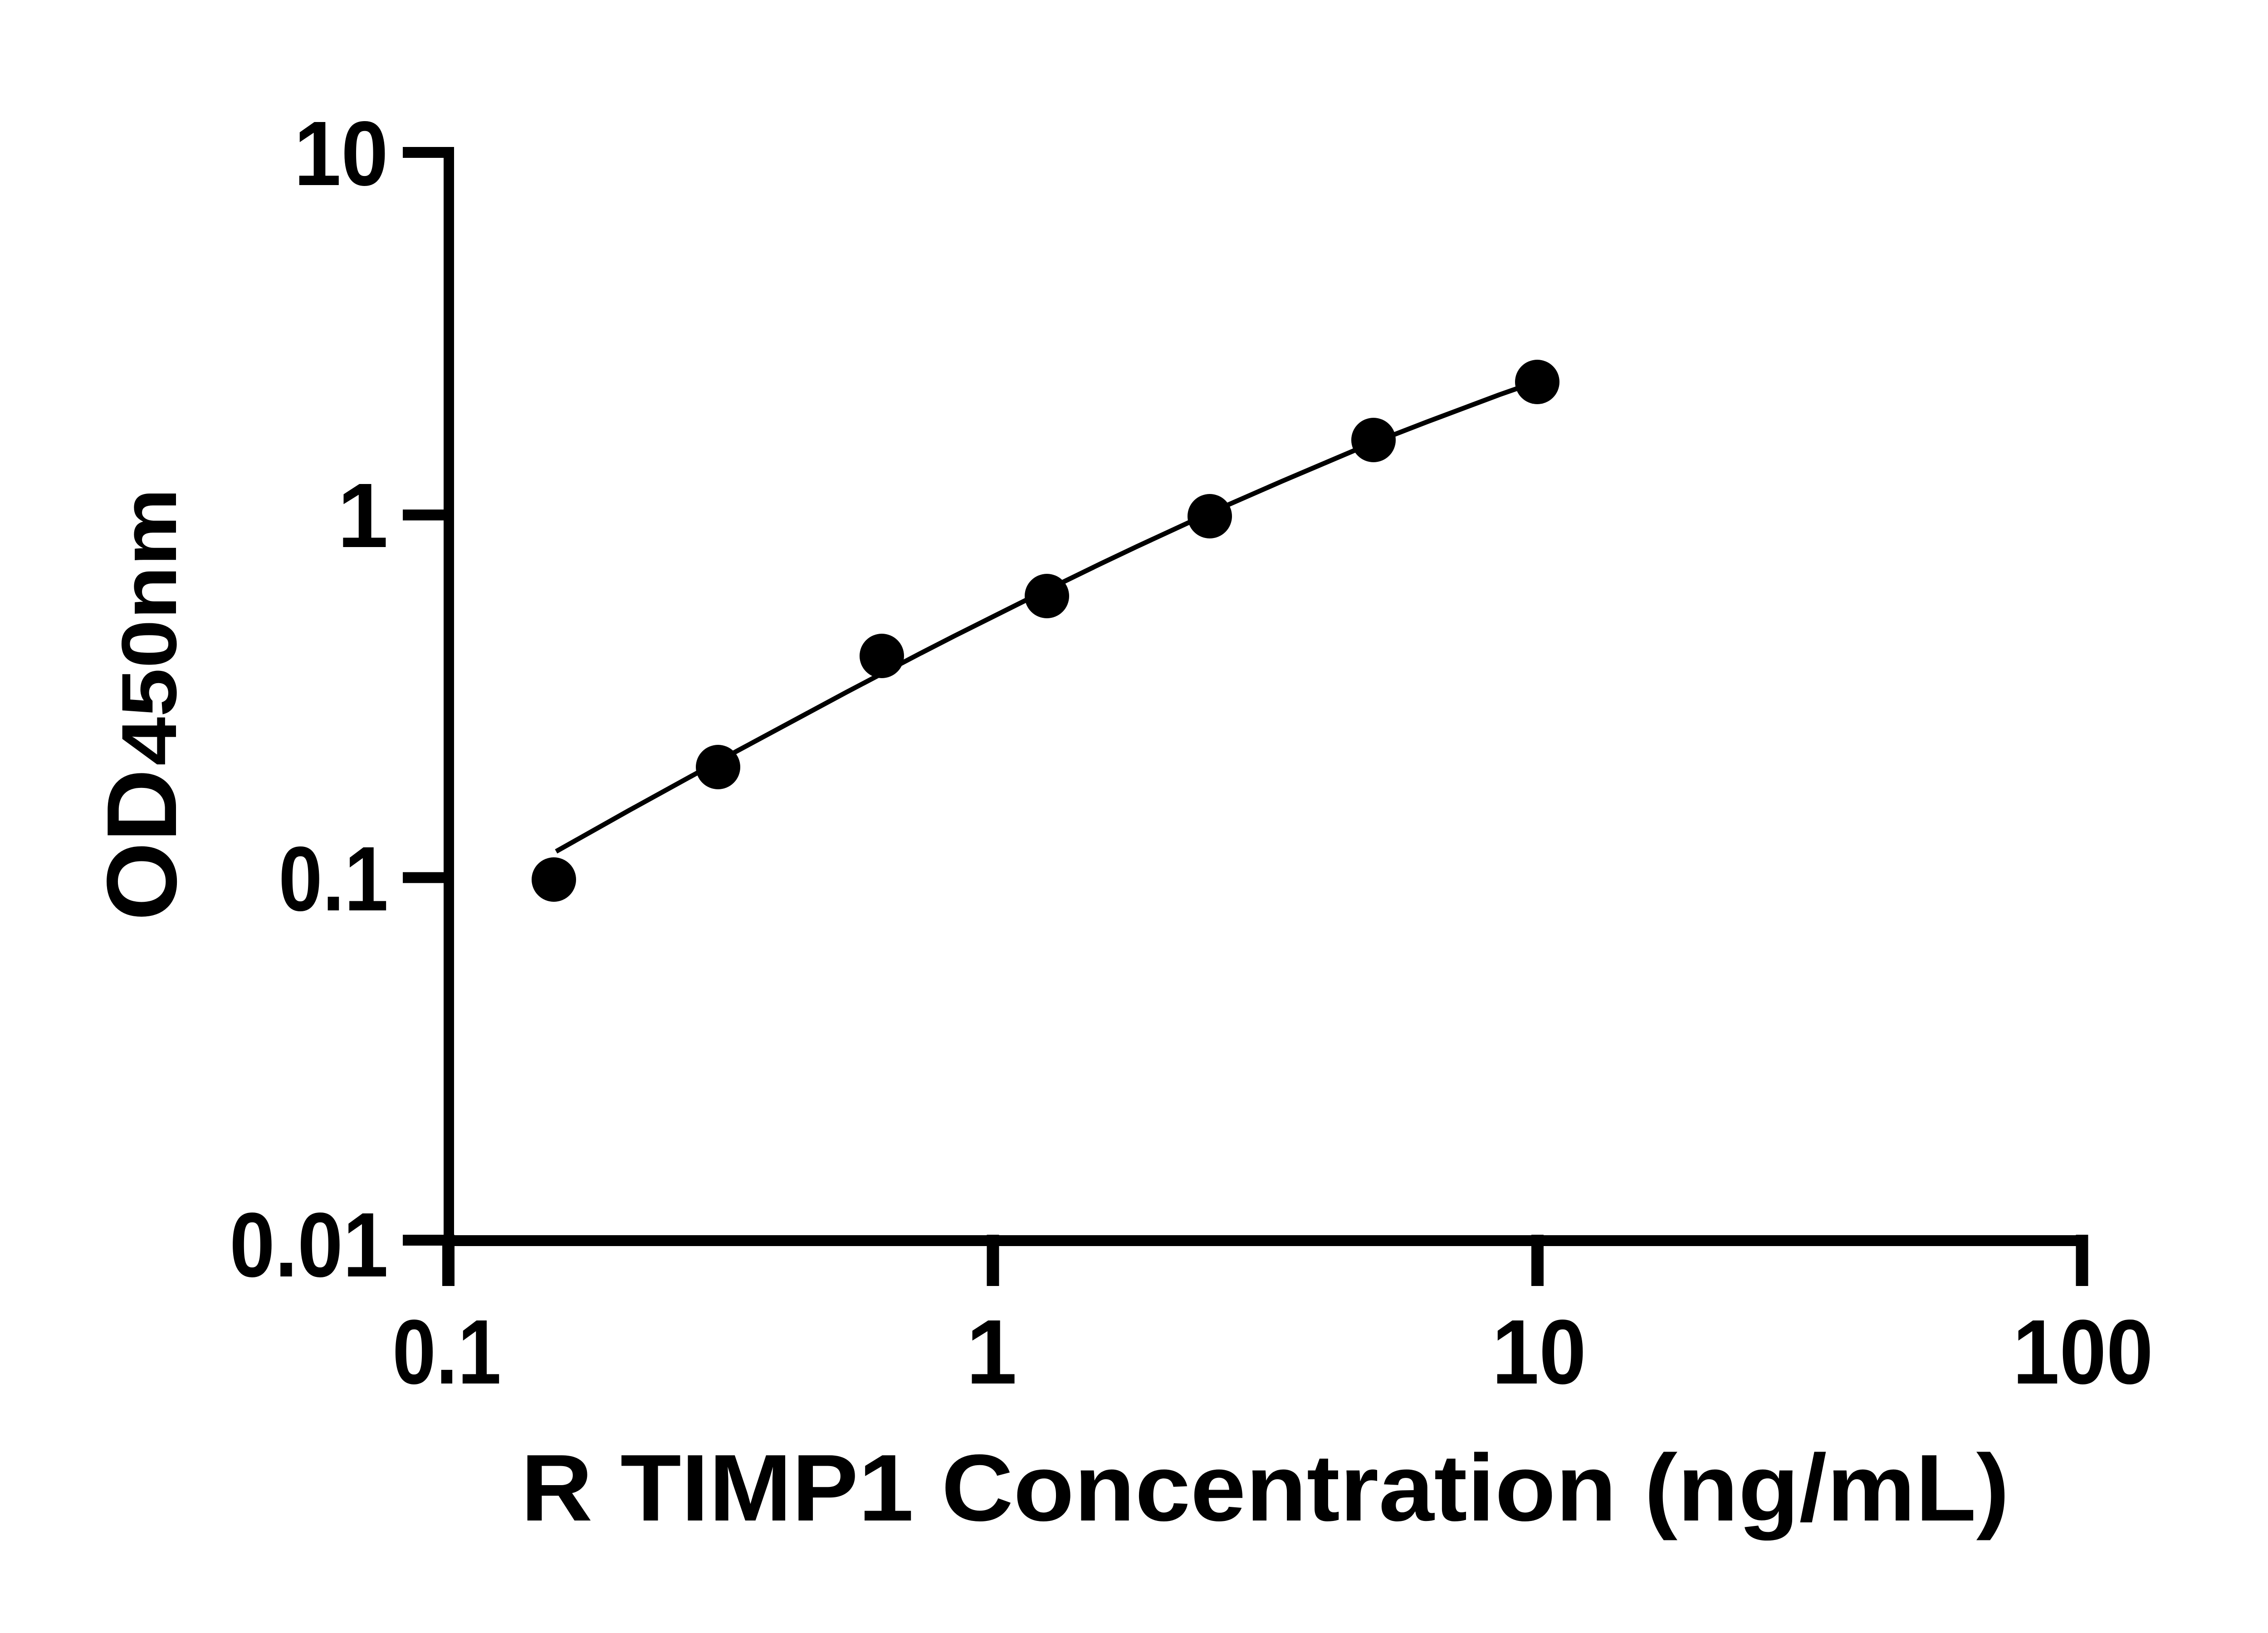  I want to click on svg-text: R TIMP1 Concentration (ng/mL), so click(1265, 1488).